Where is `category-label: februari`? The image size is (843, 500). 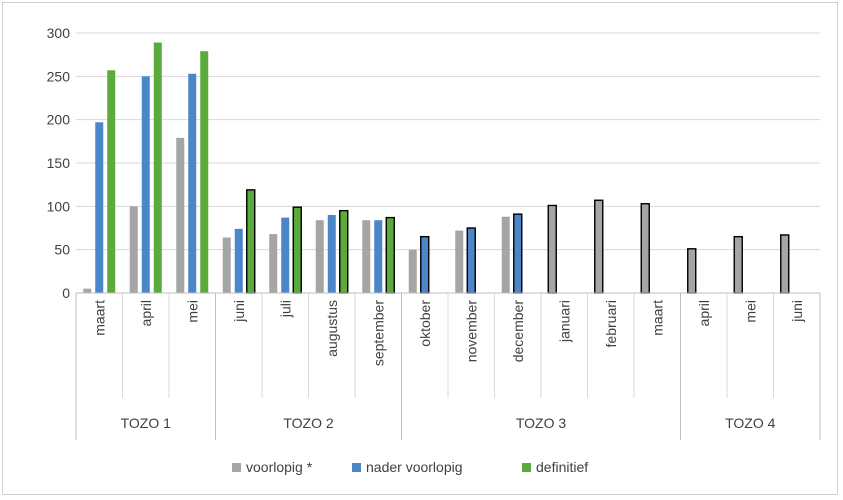 category-label: februari is located at coordinates (611, 323).